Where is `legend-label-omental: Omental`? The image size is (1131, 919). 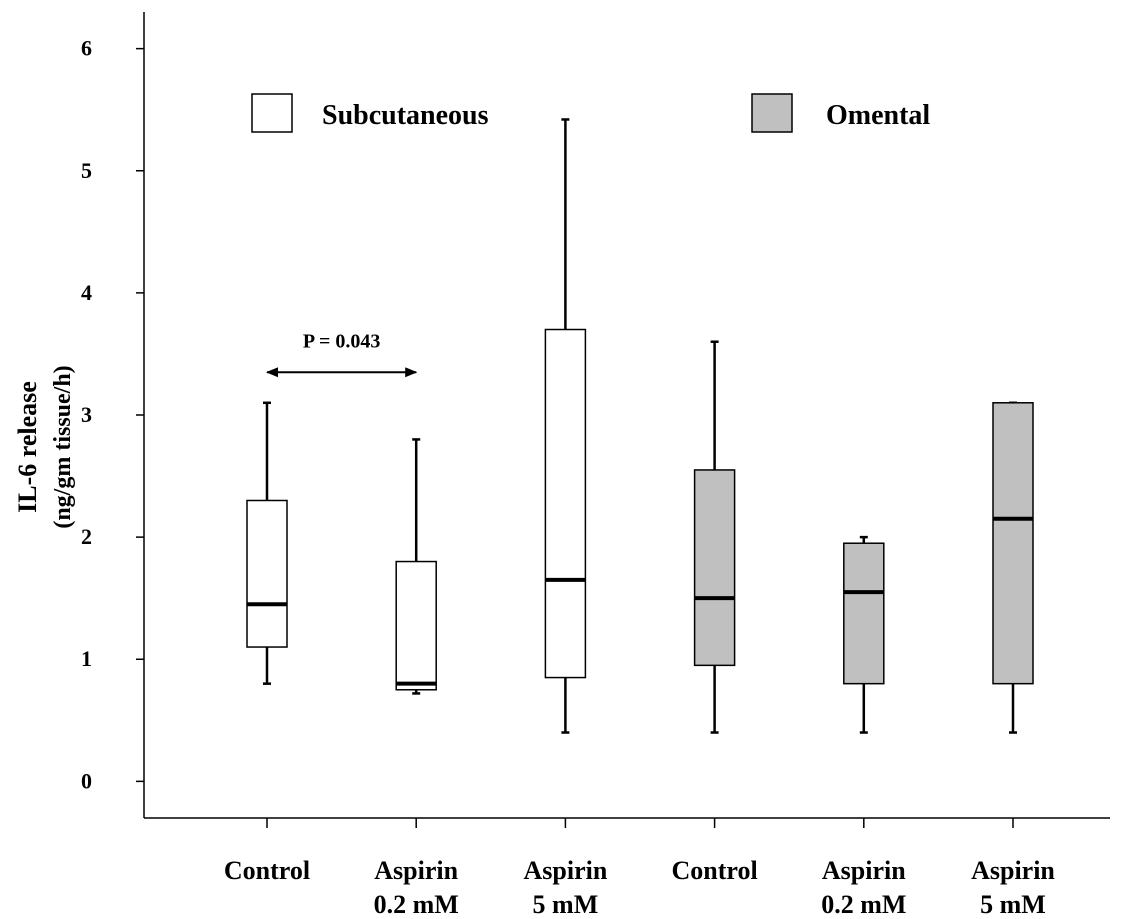
legend-label-omental: Omental is located at coordinates (878, 115).